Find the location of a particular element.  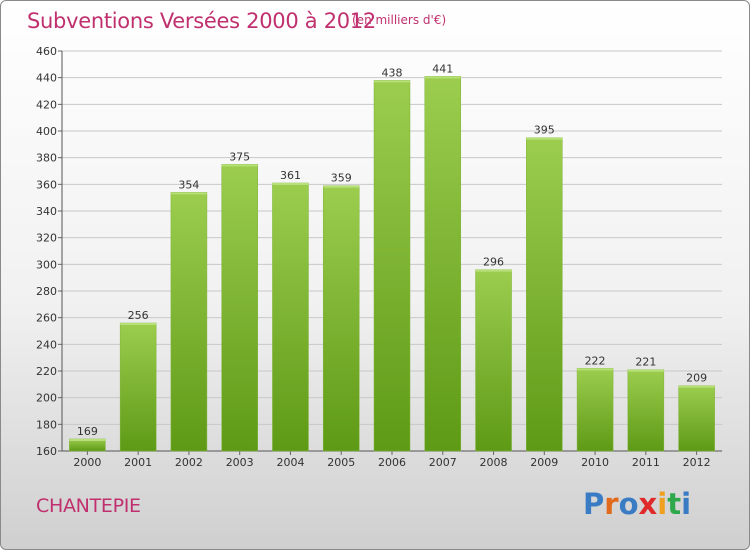

bar-2001 is located at coordinates (138, 387).